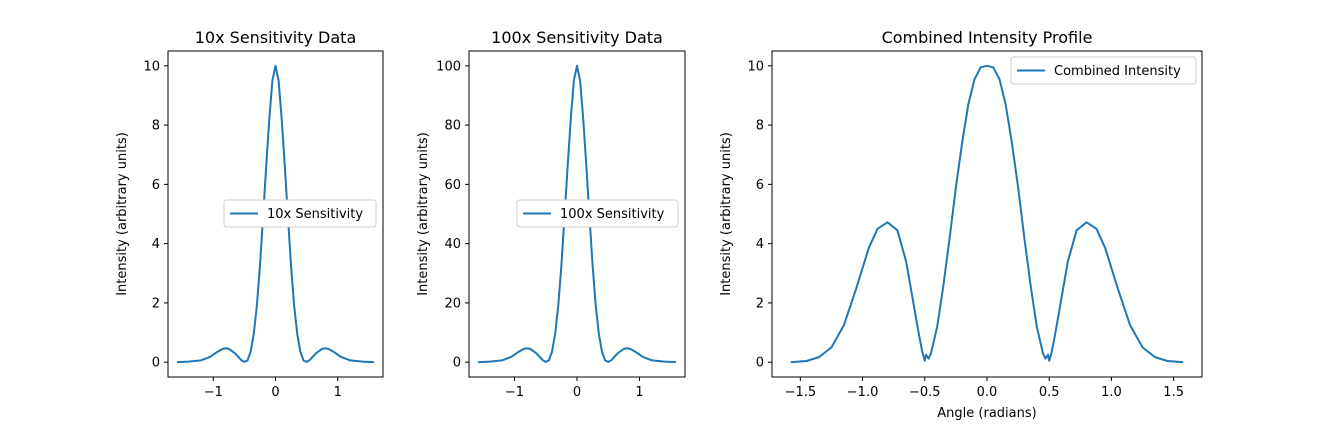 Image resolution: width=1337 pixels, height=424 pixels. I want to click on y-tick-label: 20, so click(452, 303).